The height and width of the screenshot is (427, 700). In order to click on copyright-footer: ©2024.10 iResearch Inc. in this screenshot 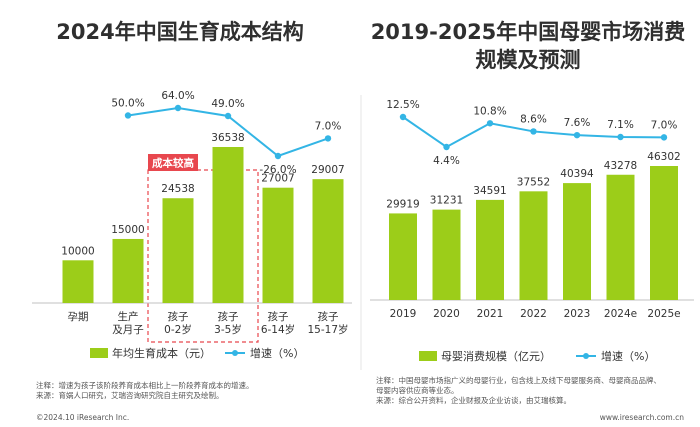, I will do `click(83, 417)`.